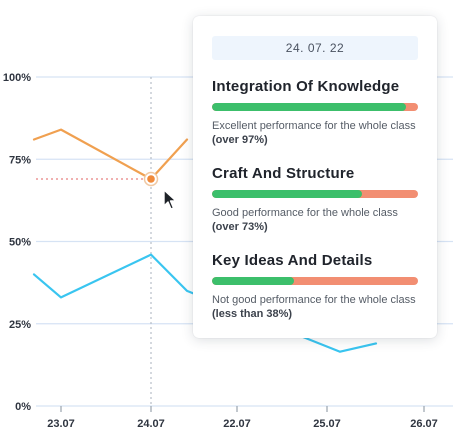 The width and height of the screenshot is (453, 432). What do you see at coordinates (240, 227) in the screenshot?
I see `metric-emphasis: (over 73%)` at bounding box center [240, 227].